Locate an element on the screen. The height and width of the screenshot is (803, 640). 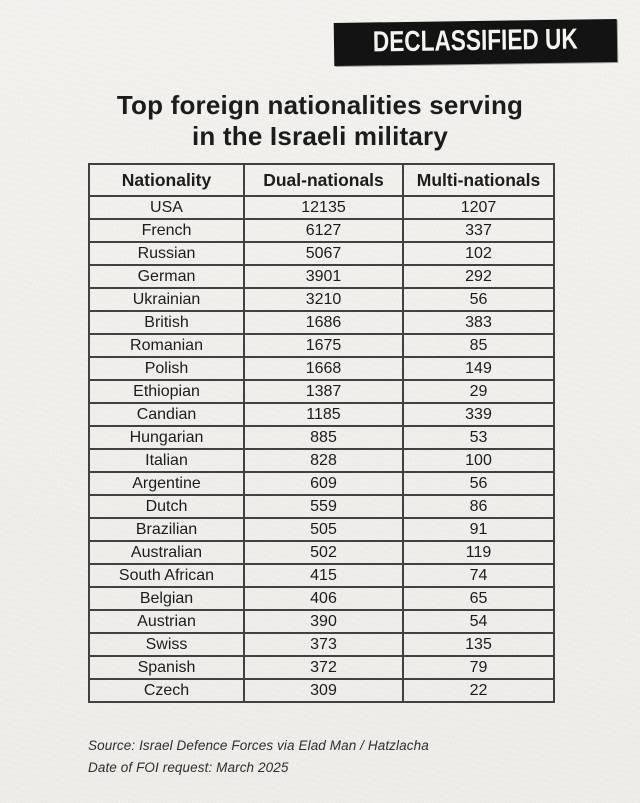
dual-nationals-cell: 12135 is located at coordinates (323, 207).